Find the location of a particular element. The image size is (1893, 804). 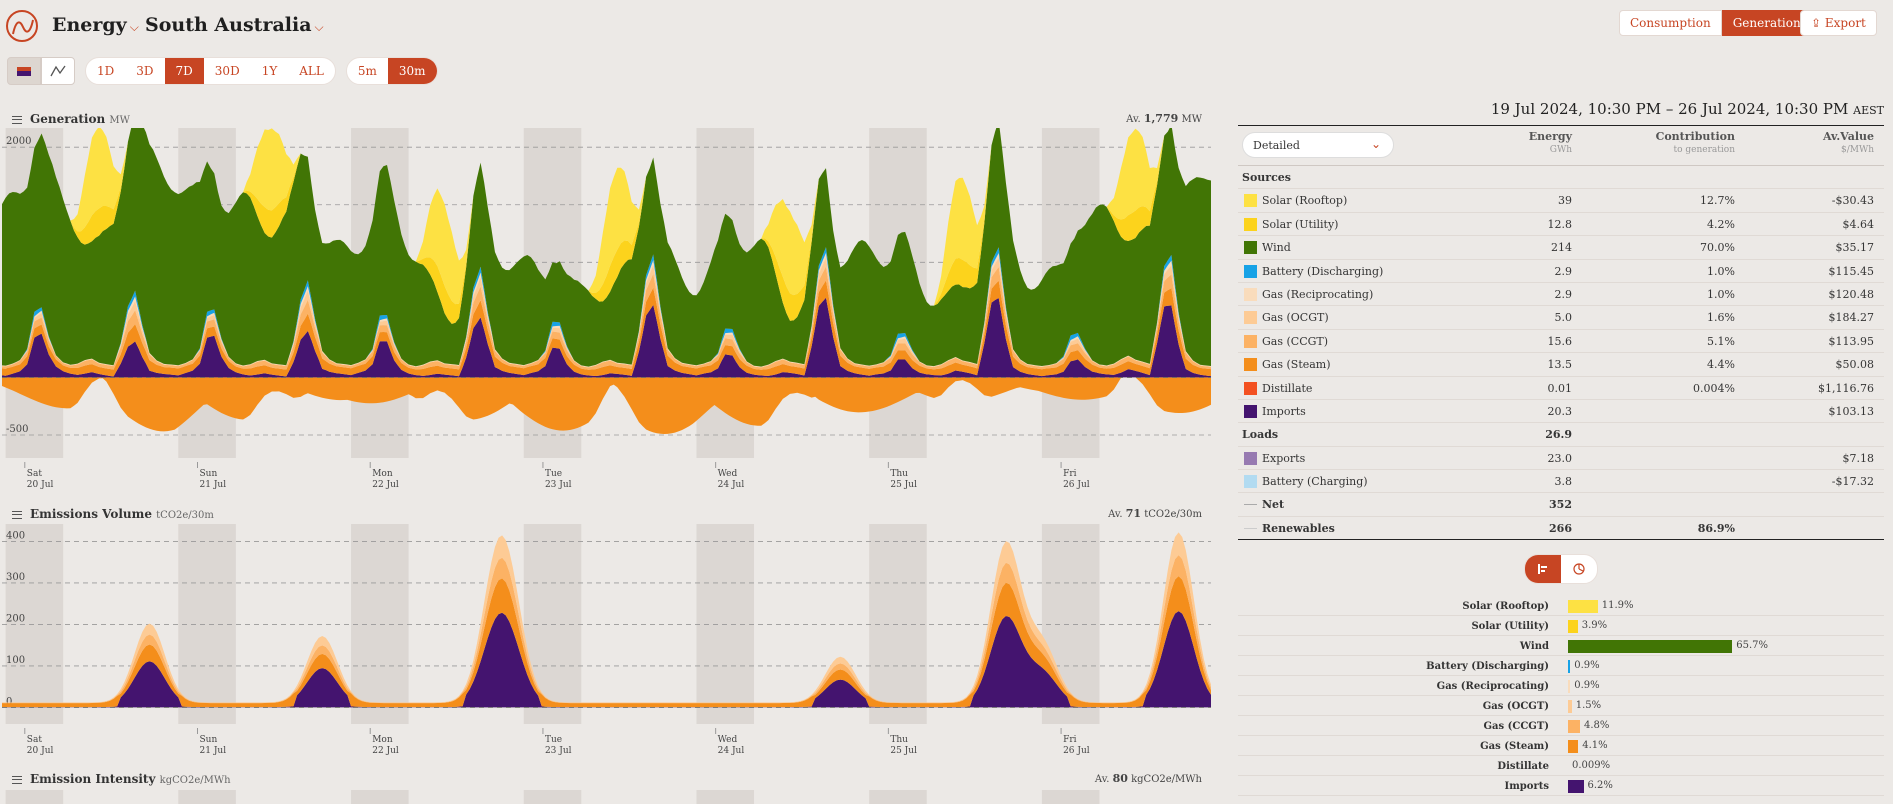

bar-chart-toggle is located at coordinates (1543, 569).